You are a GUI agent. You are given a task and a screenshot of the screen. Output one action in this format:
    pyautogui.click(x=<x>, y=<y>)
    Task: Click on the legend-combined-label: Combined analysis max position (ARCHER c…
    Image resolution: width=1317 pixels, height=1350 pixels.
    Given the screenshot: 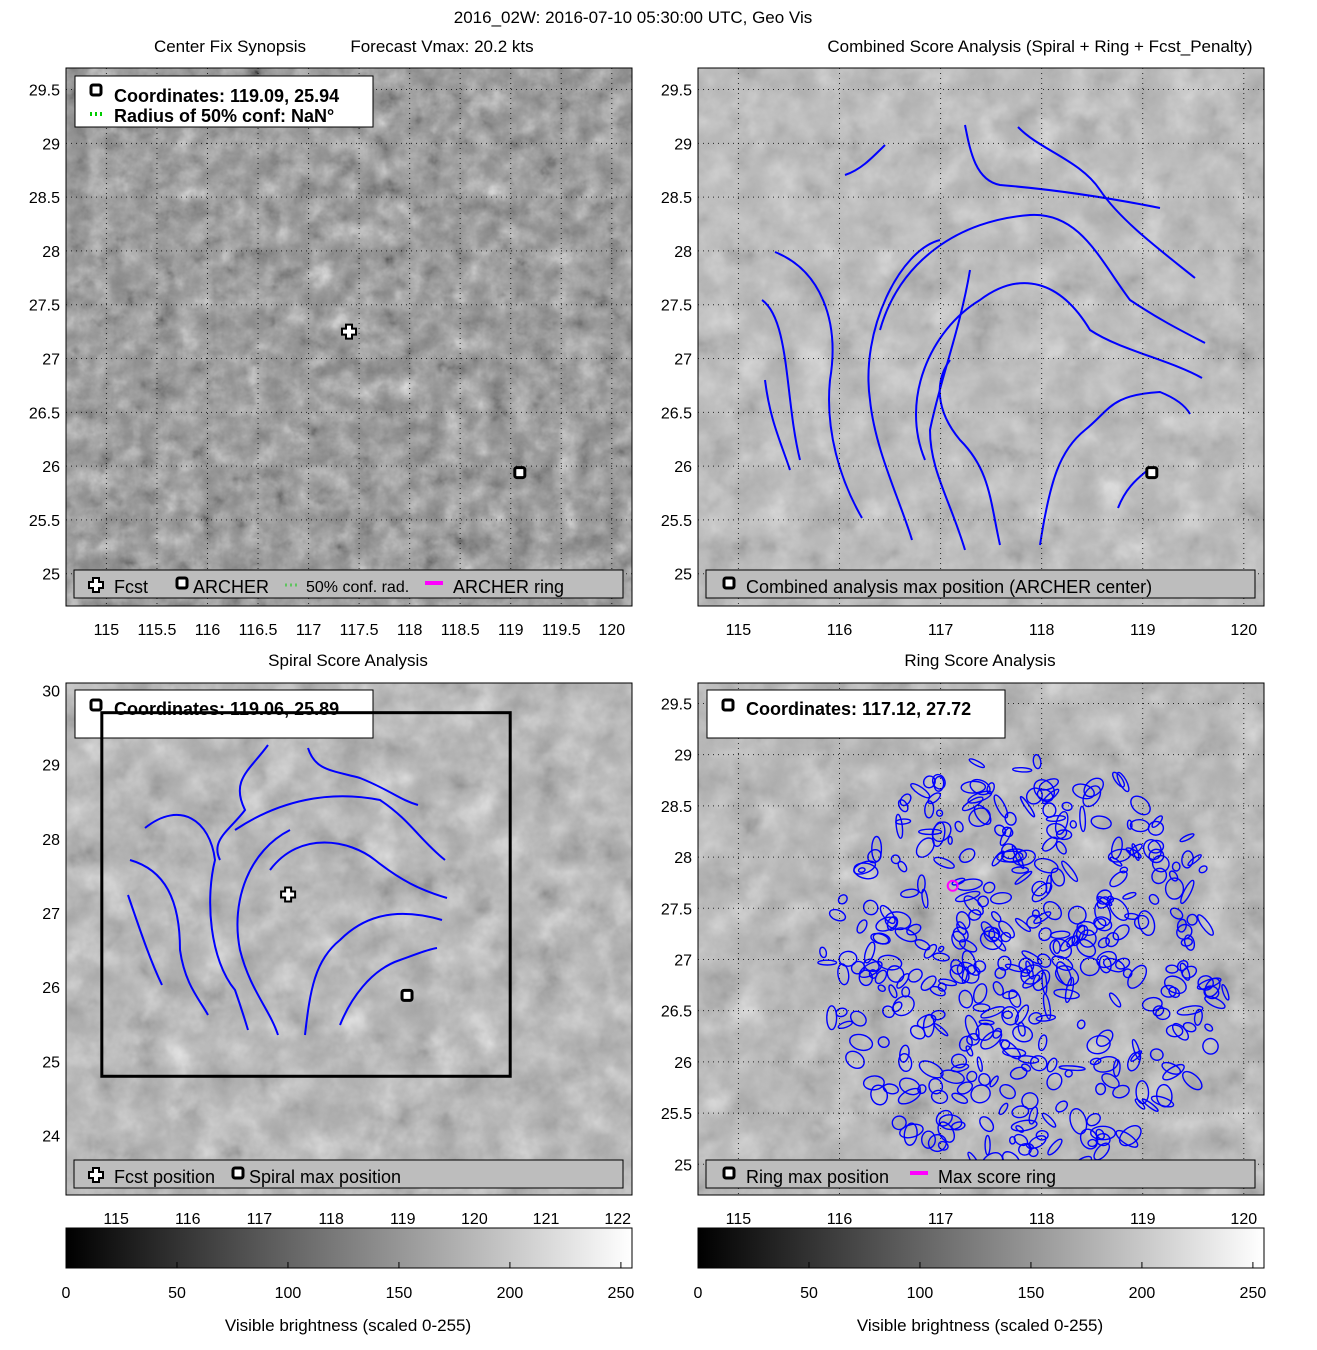 What is the action you would take?
    pyautogui.click(x=949, y=587)
    